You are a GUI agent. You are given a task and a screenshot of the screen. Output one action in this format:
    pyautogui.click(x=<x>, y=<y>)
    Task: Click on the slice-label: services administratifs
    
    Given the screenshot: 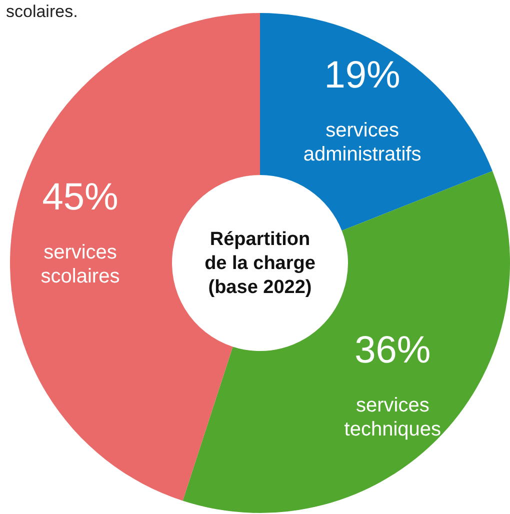 What is the action you would take?
    pyautogui.click(x=362, y=142)
    